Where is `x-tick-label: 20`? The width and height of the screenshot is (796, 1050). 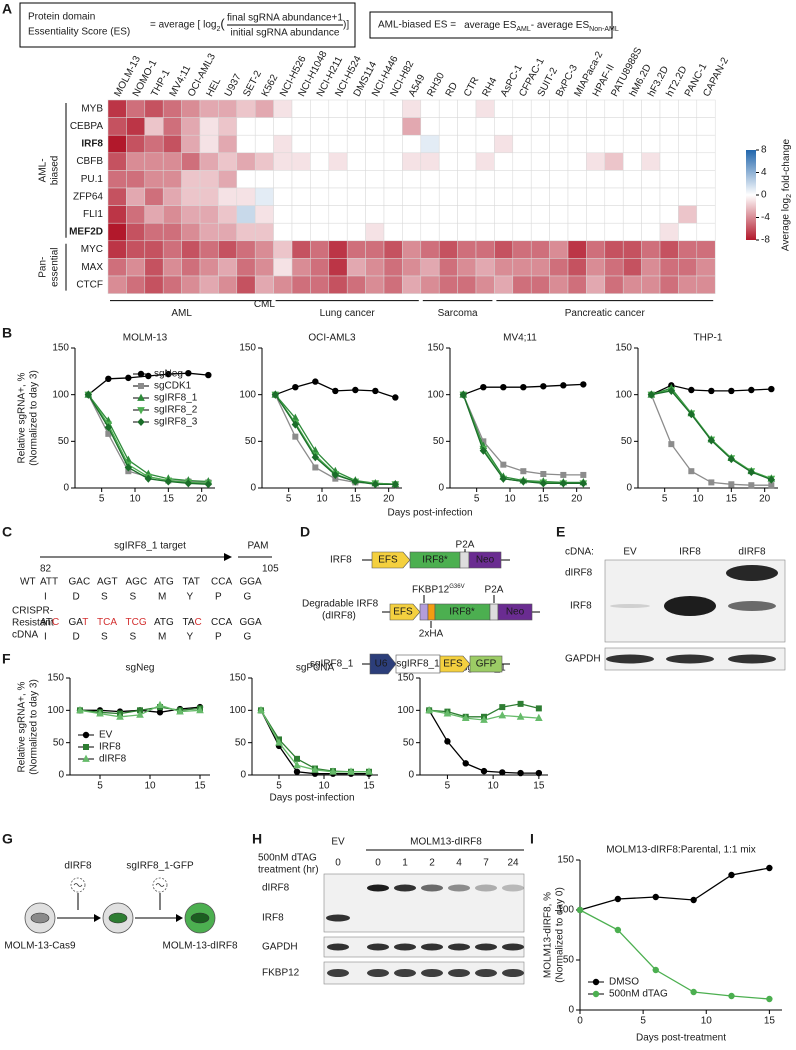
x-tick-label: 20 is located at coordinates (389, 499).